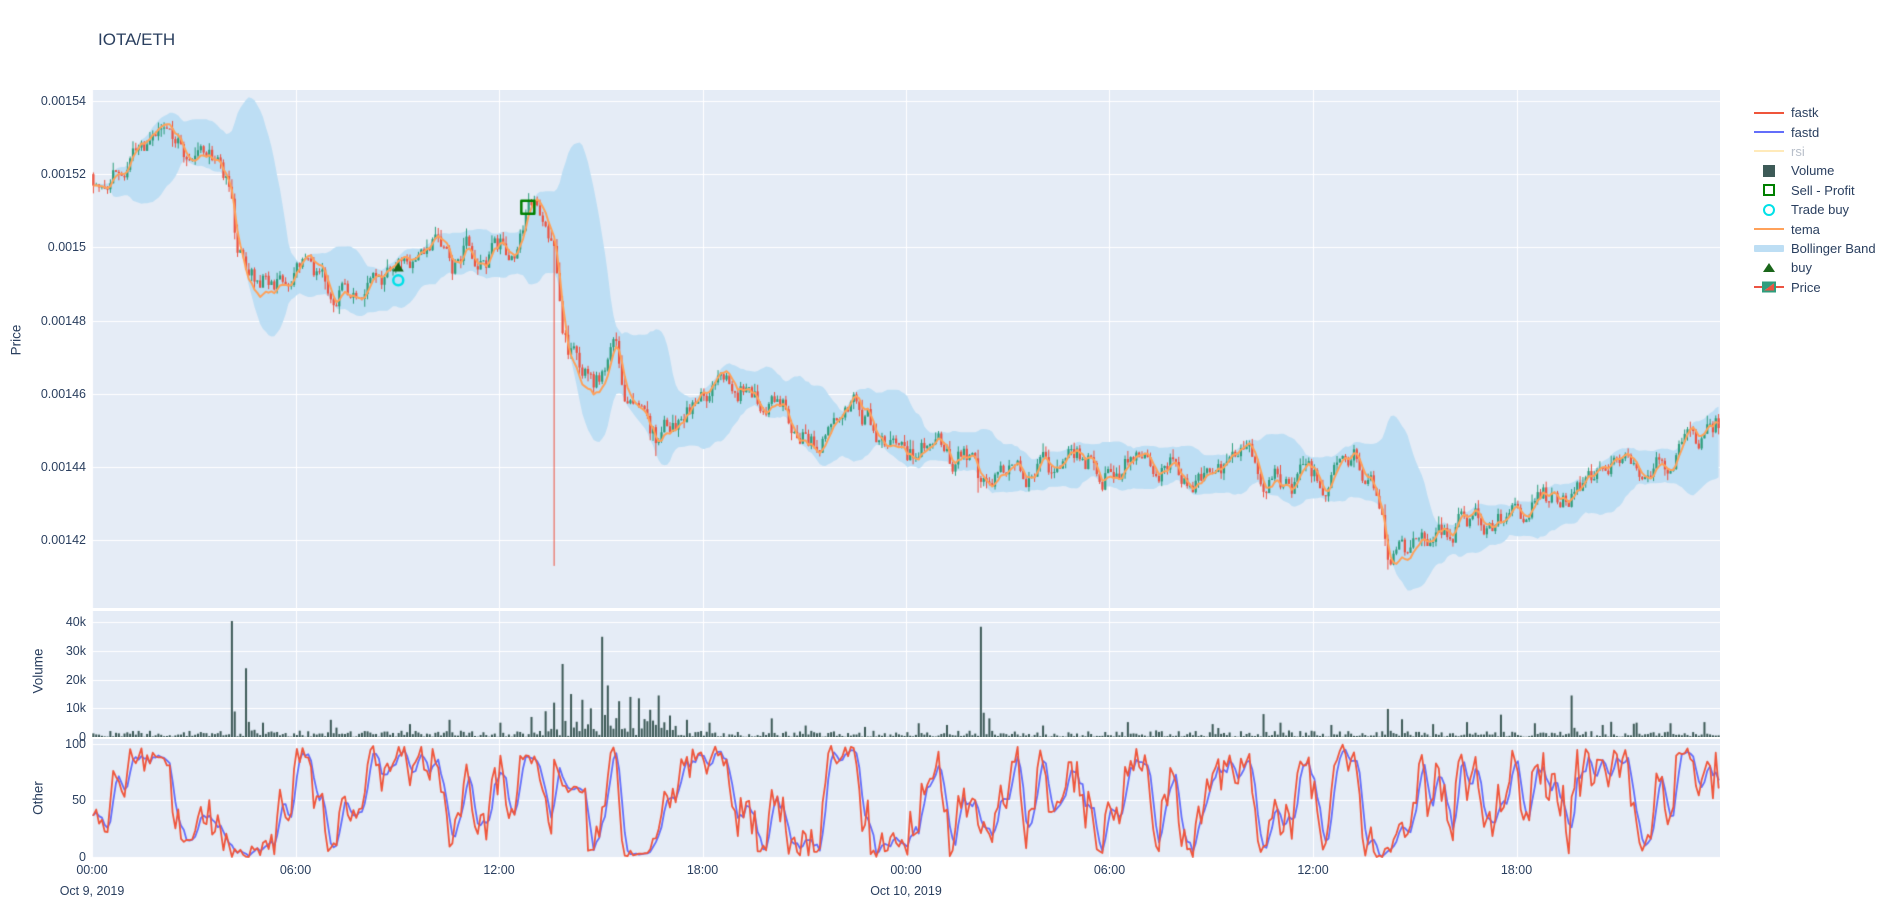 The width and height of the screenshot is (1888, 909). What do you see at coordinates (137, 39) in the screenshot?
I see `chart-title: IOTA/ETH` at bounding box center [137, 39].